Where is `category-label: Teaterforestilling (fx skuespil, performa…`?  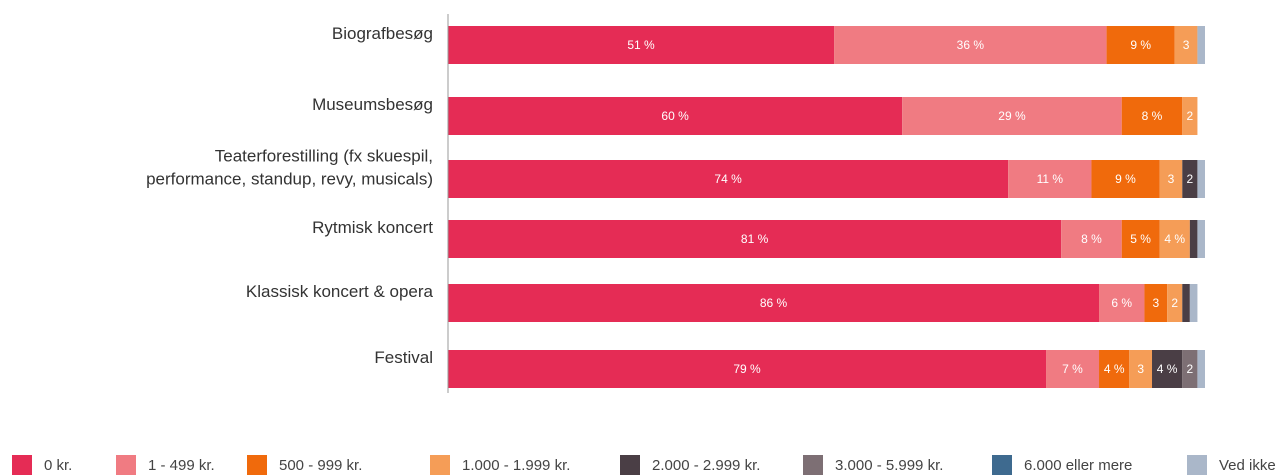
category-label: Teaterforestilling (fx skuespil, performa… is located at coordinates (289, 168).